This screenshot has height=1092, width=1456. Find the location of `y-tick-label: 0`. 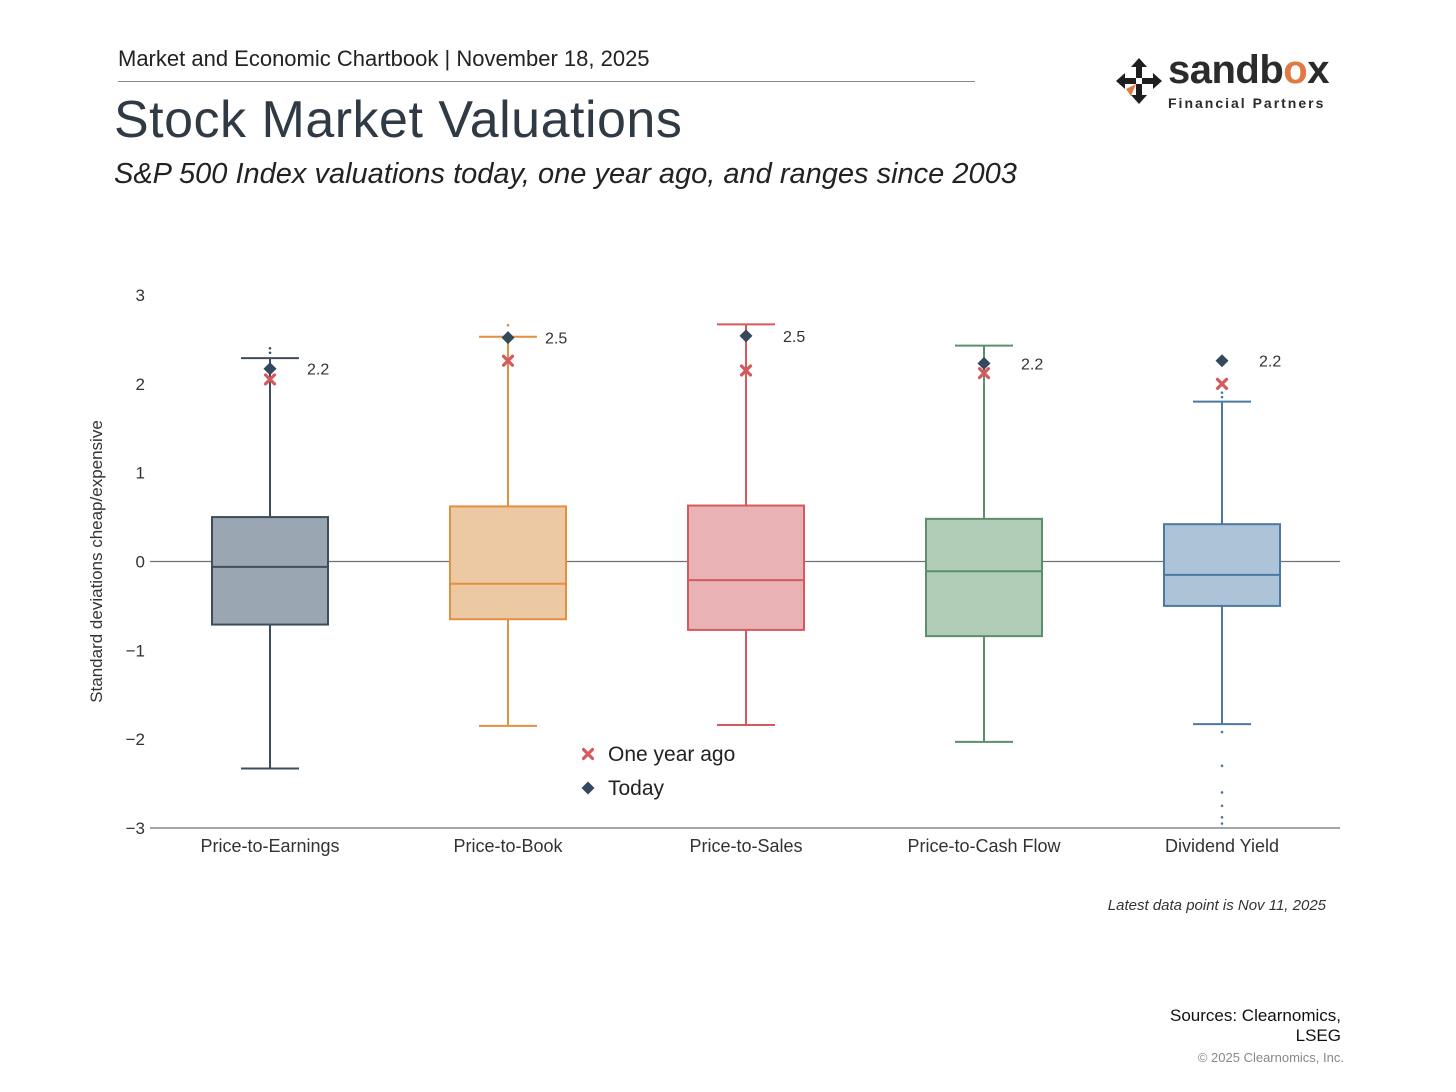

y-tick-label: 0 is located at coordinates (140, 562).